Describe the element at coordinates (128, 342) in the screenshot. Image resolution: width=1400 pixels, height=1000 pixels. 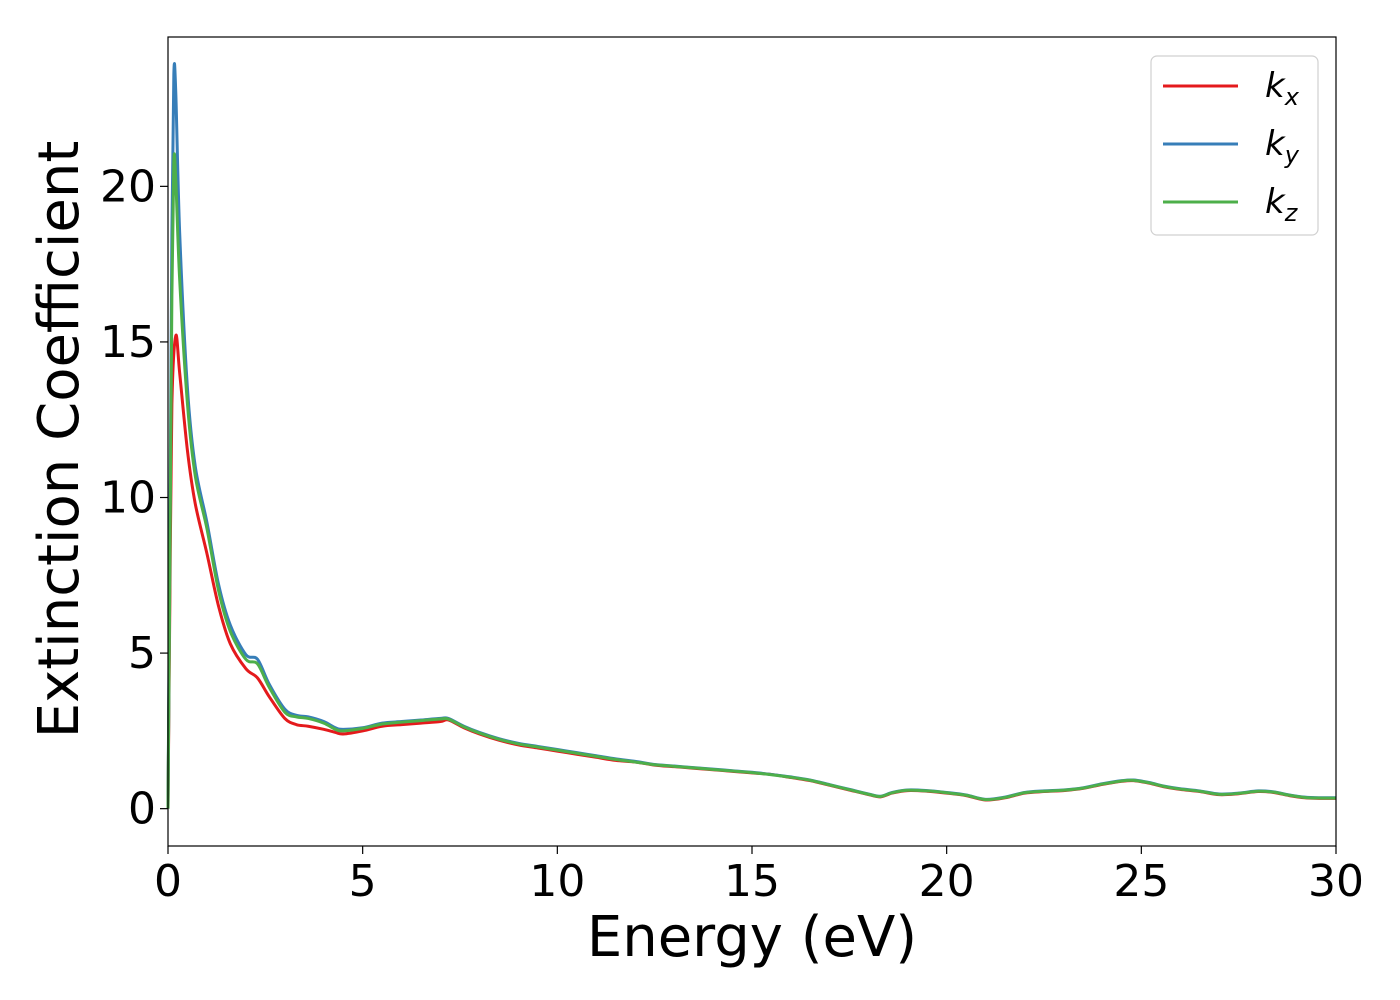
I see `y-tick-label: 15` at that location.